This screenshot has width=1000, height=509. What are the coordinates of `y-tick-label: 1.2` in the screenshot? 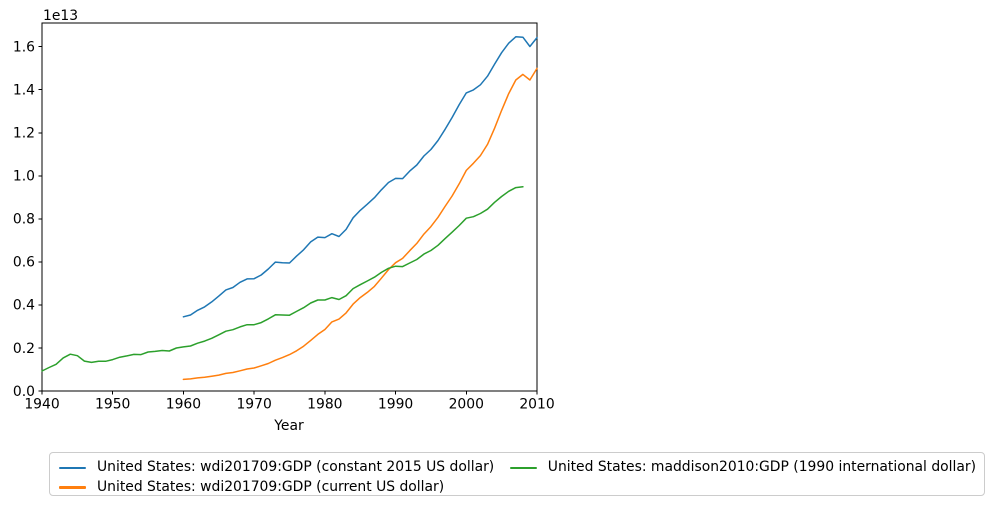 It's located at (24, 134).